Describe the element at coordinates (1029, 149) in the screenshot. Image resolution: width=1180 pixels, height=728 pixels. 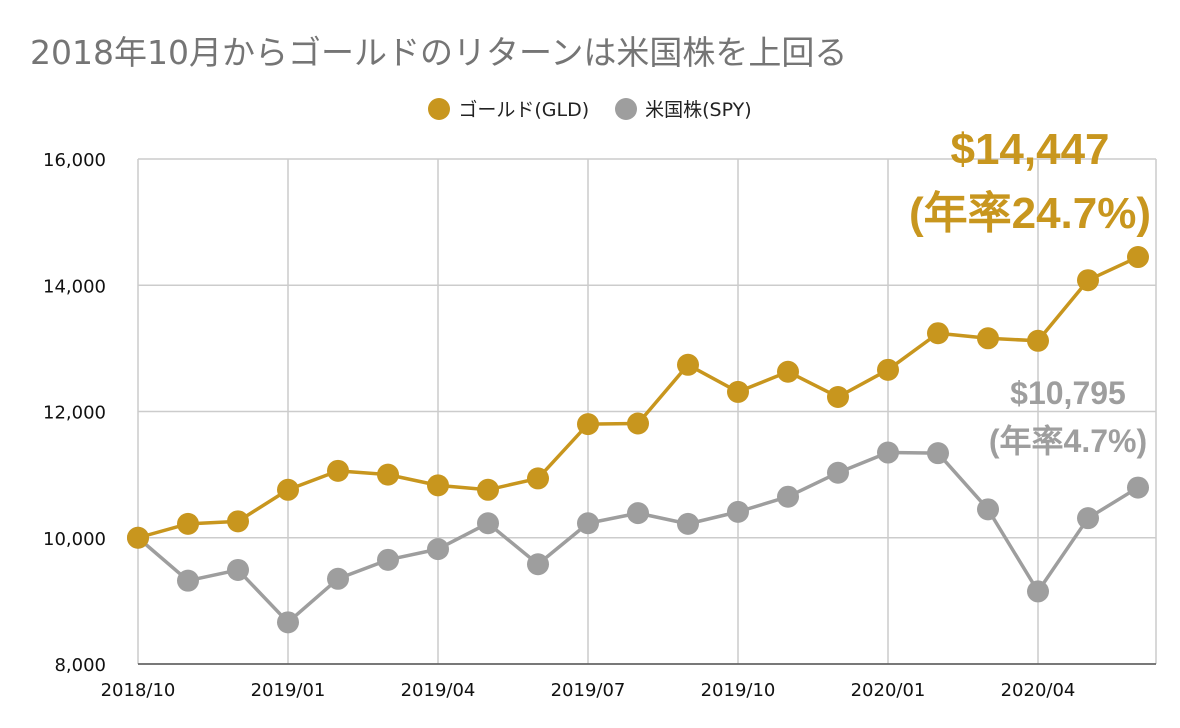
I see `gold-final-value: $14,447` at that location.